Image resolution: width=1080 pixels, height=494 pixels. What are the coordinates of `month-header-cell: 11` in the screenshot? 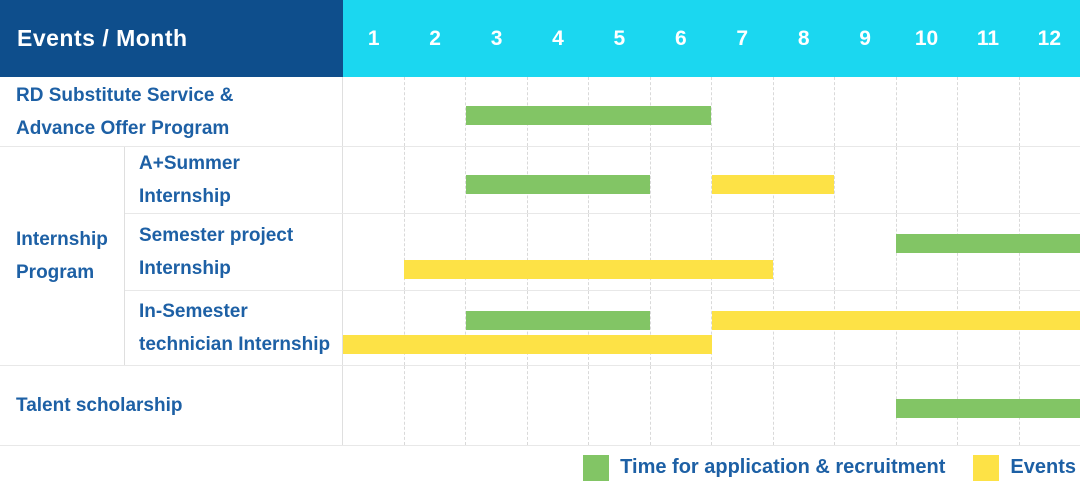 It's located at (988, 38).